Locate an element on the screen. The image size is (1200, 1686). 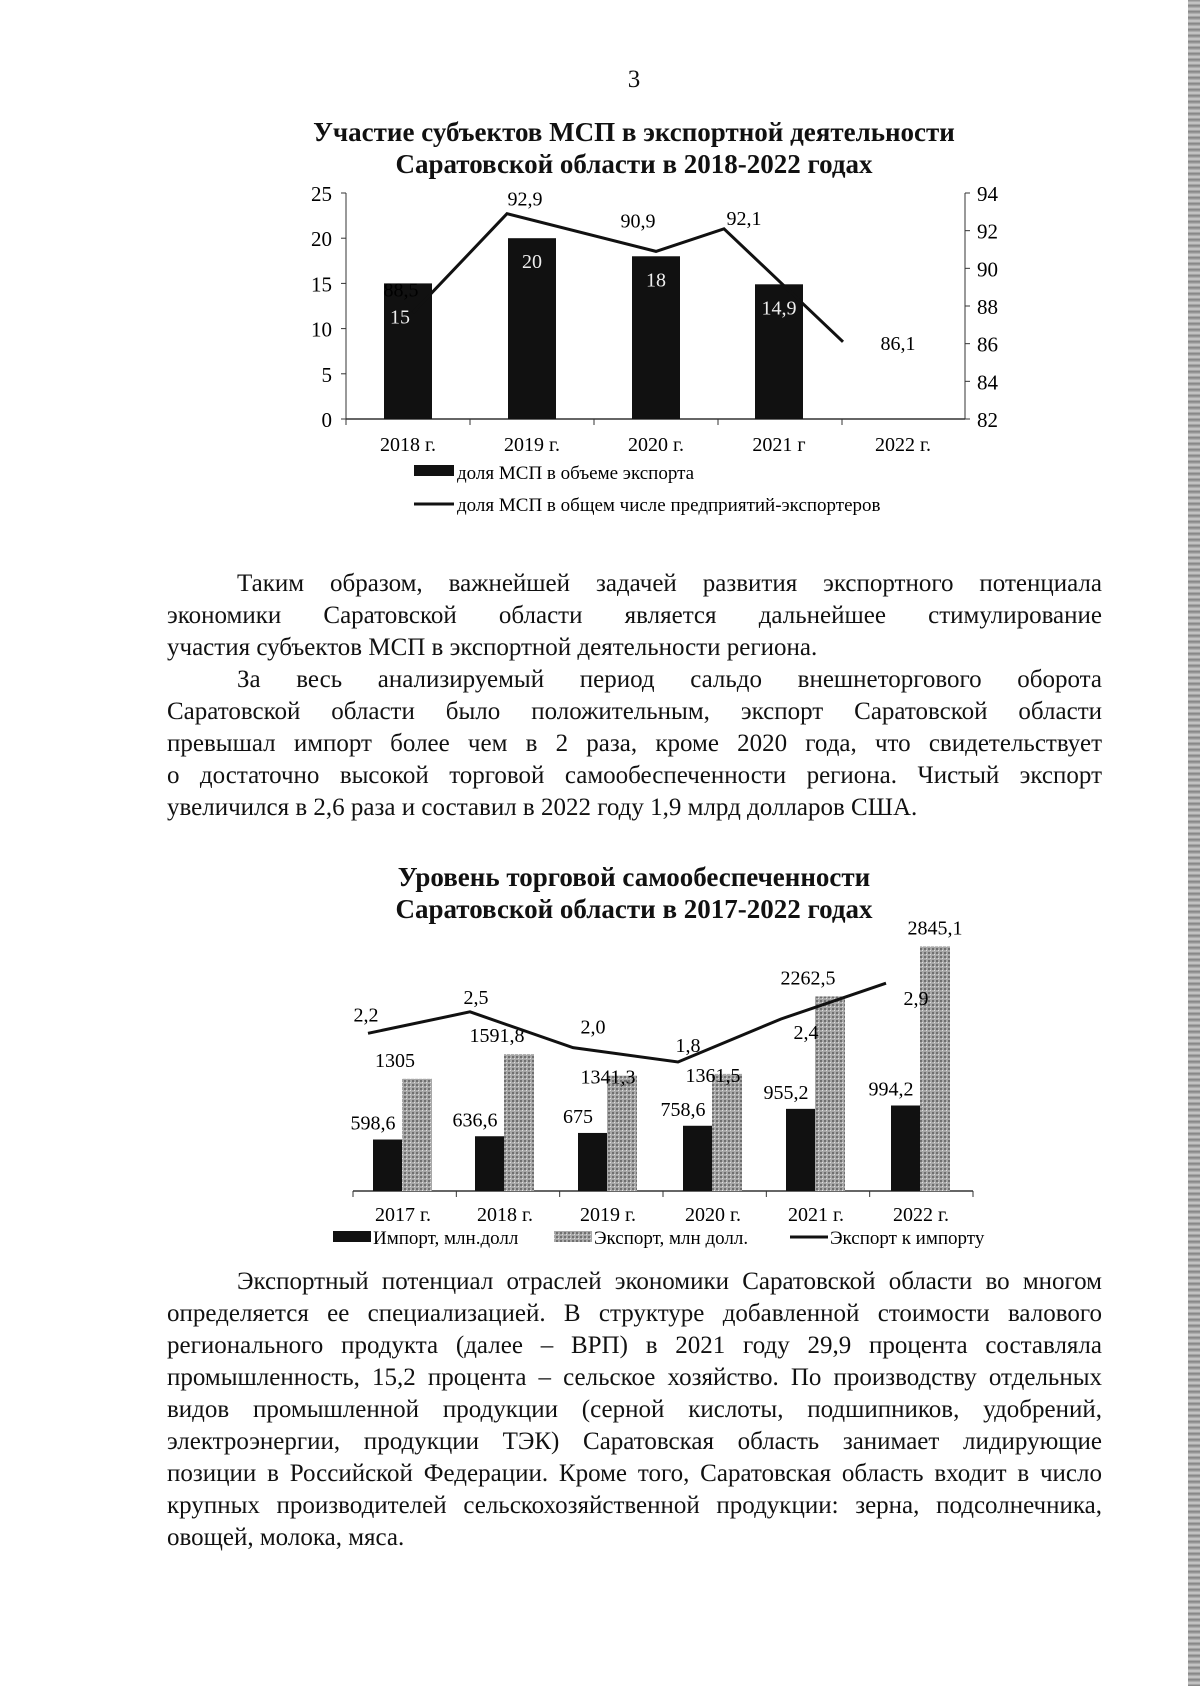
left-tick-label: 10 is located at coordinates (321, 330).